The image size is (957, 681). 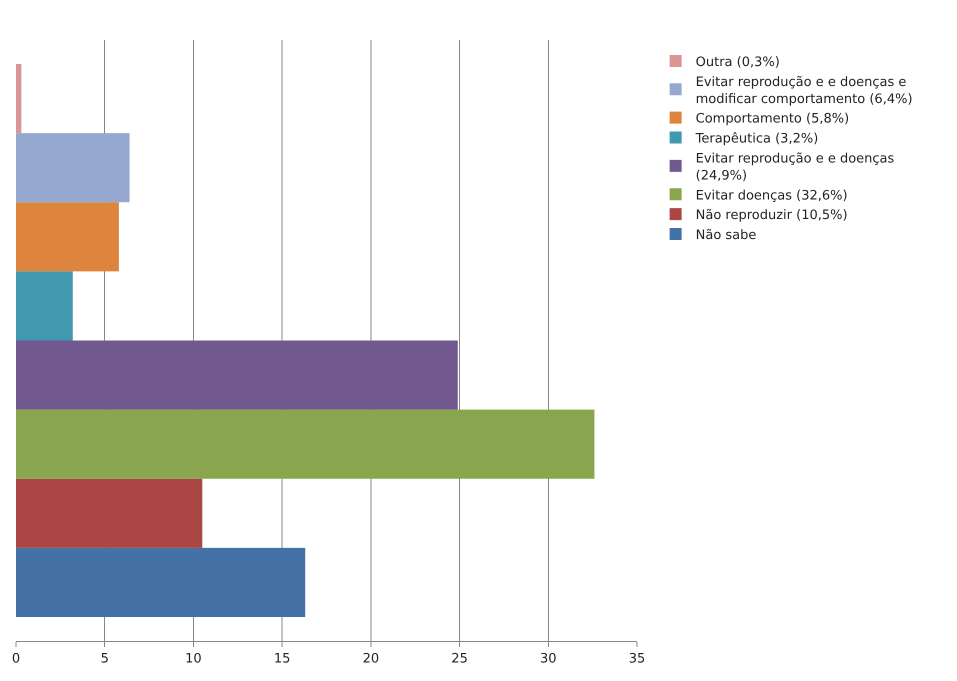 What do you see at coordinates (772, 196) in the screenshot?
I see `legend-label: Evitar doenças (32,6%)` at bounding box center [772, 196].